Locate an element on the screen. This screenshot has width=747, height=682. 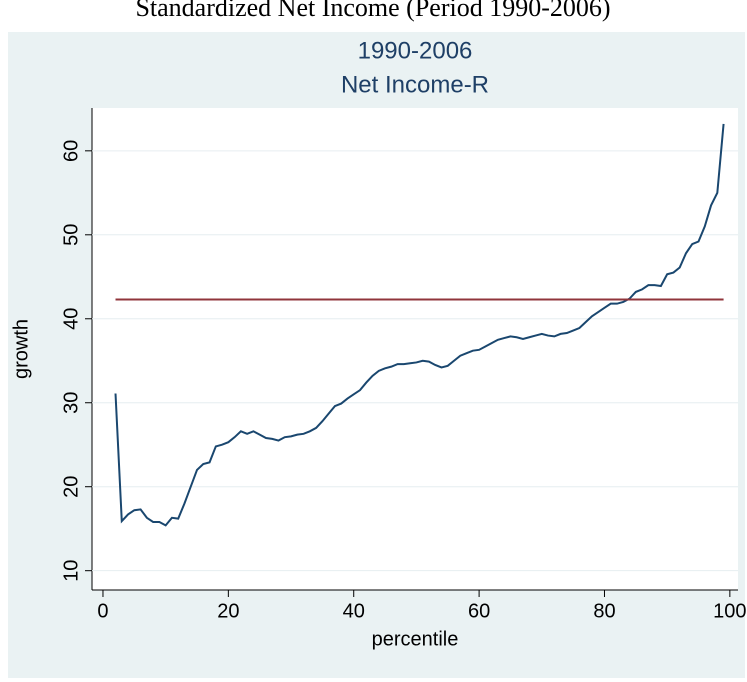
y-tick-label: 30 is located at coordinates (71, 403).